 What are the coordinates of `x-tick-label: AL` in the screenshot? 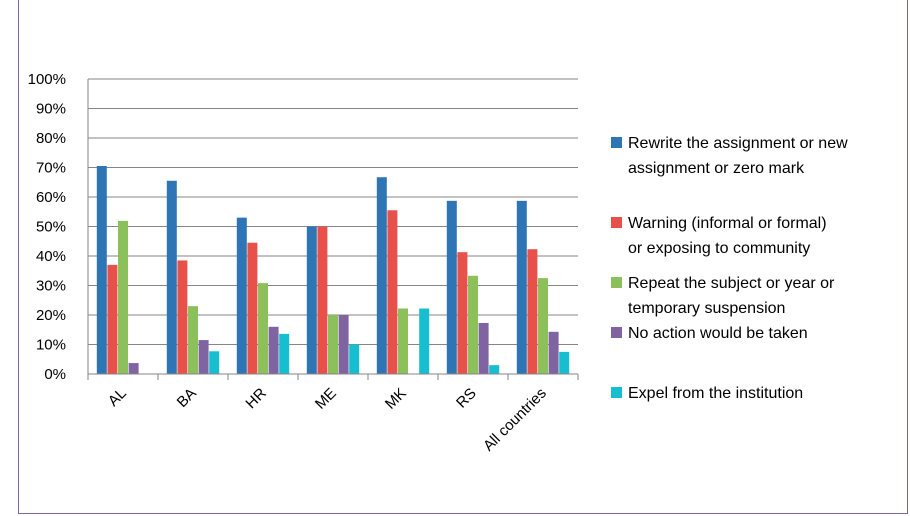 It's located at (117, 397).